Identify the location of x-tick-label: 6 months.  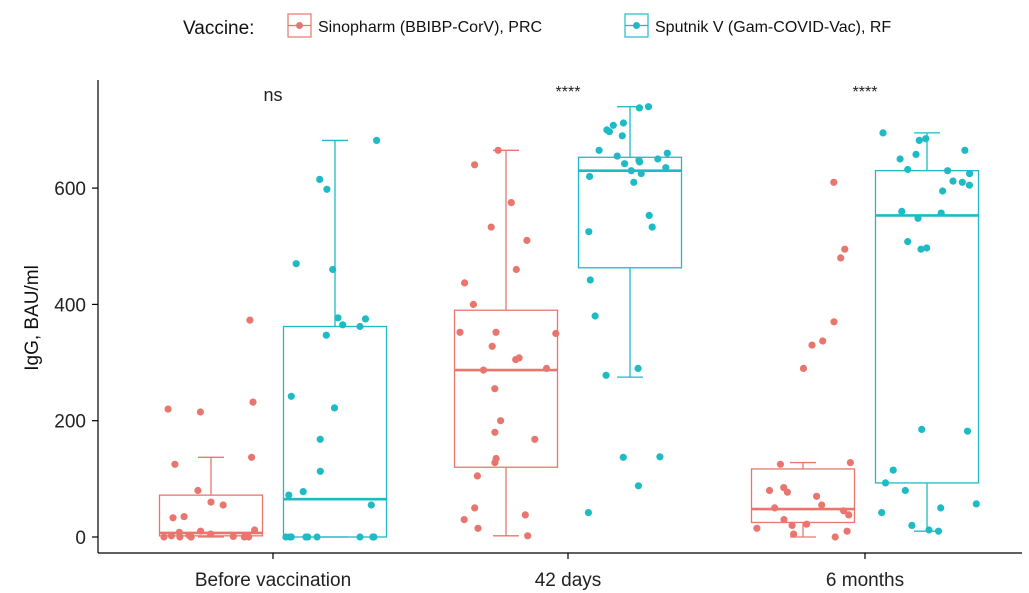
(865, 580).